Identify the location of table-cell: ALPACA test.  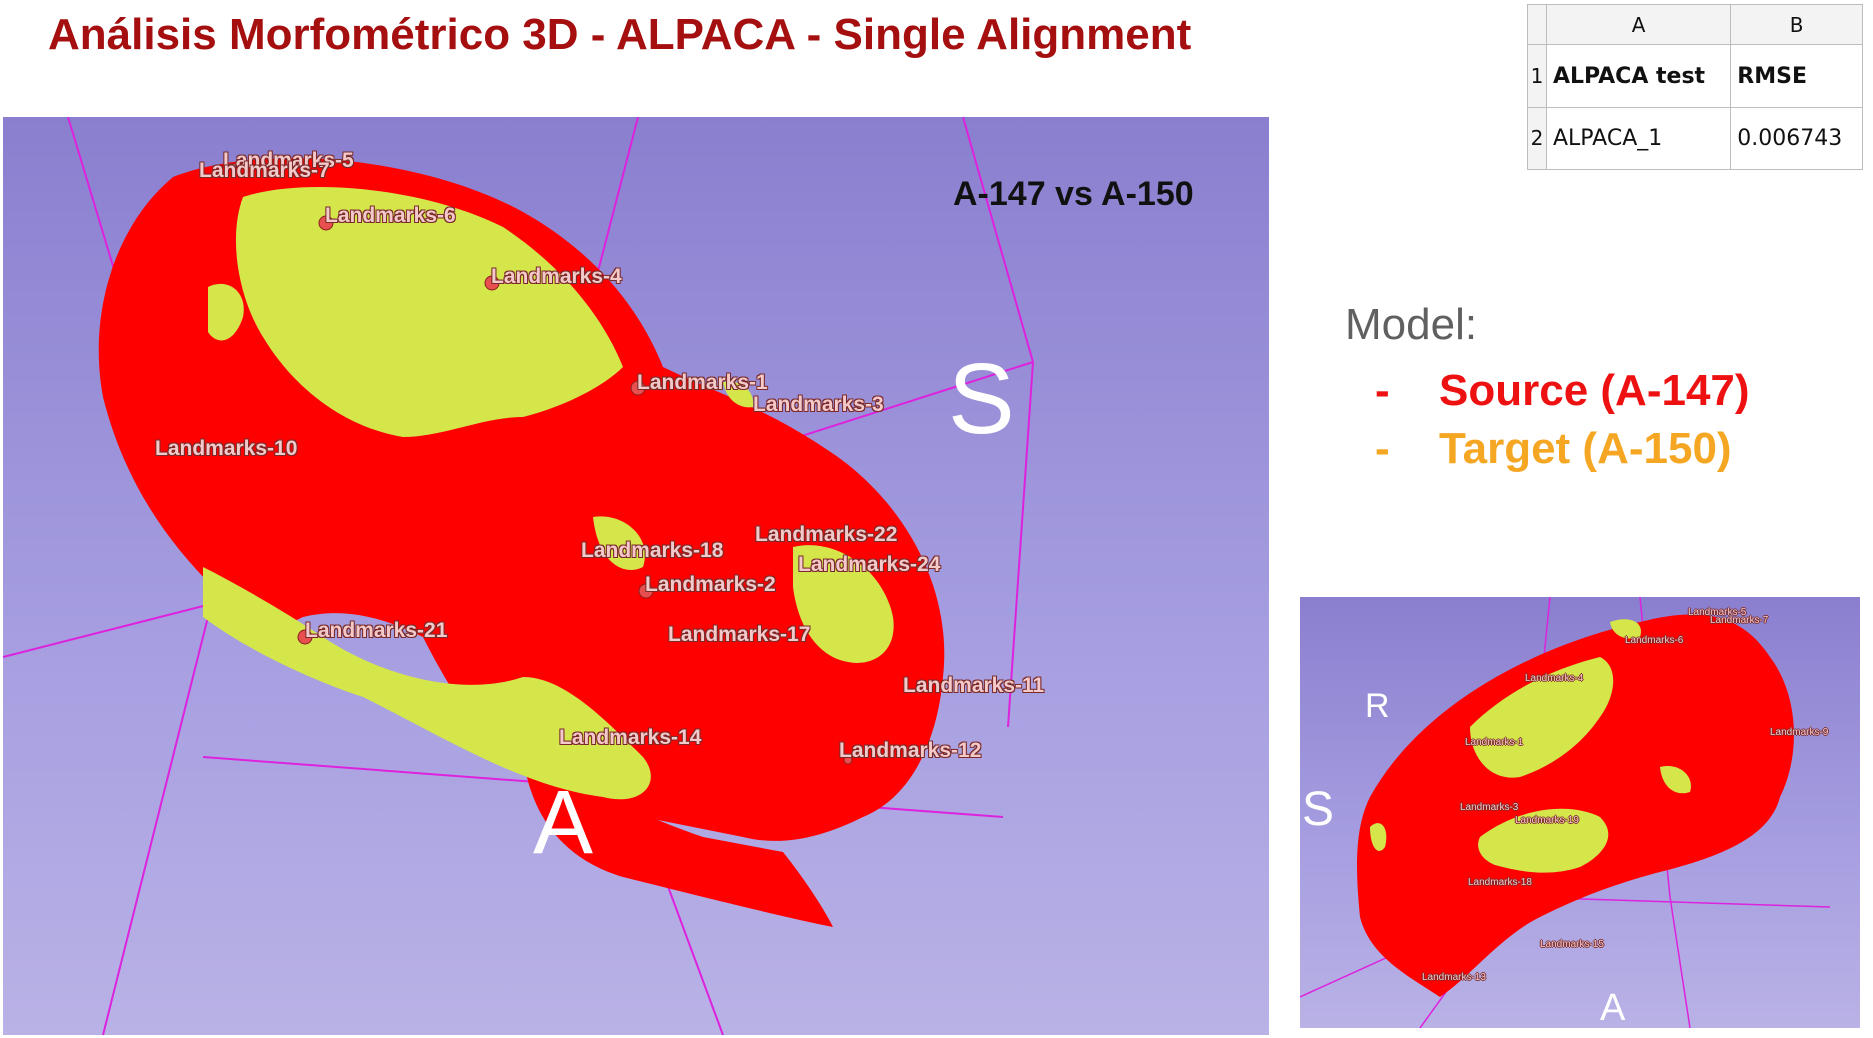
(1638, 76).